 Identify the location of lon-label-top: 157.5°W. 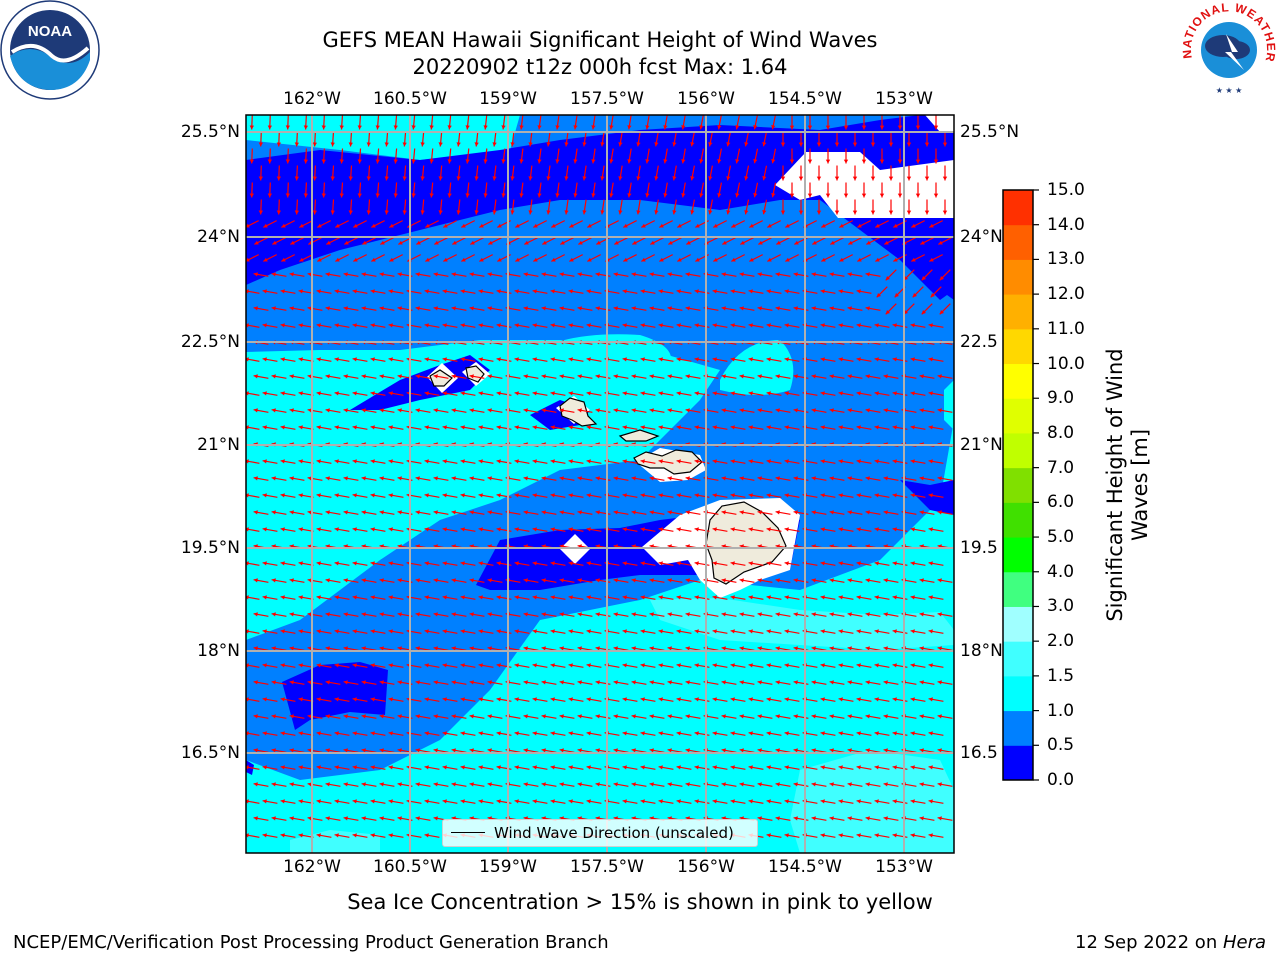
(607, 99).